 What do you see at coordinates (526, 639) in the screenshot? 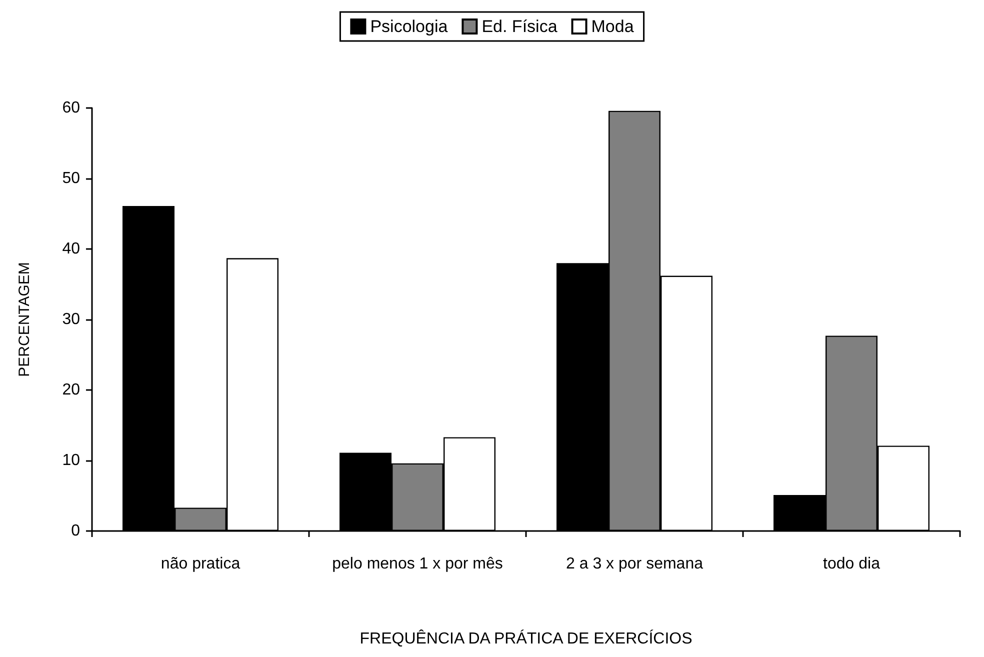
I see `x-axis-title: FREQUÊNCIA DA PRÁTICA DE EXERCÍCIOS` at bounding box center [526, 639].